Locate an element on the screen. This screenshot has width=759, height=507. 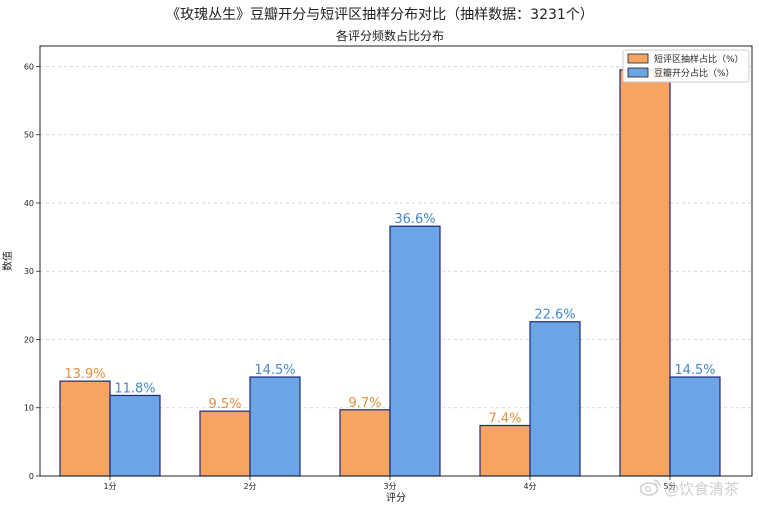
x-axis-label: 评分 is located at coordinates (396, 498).